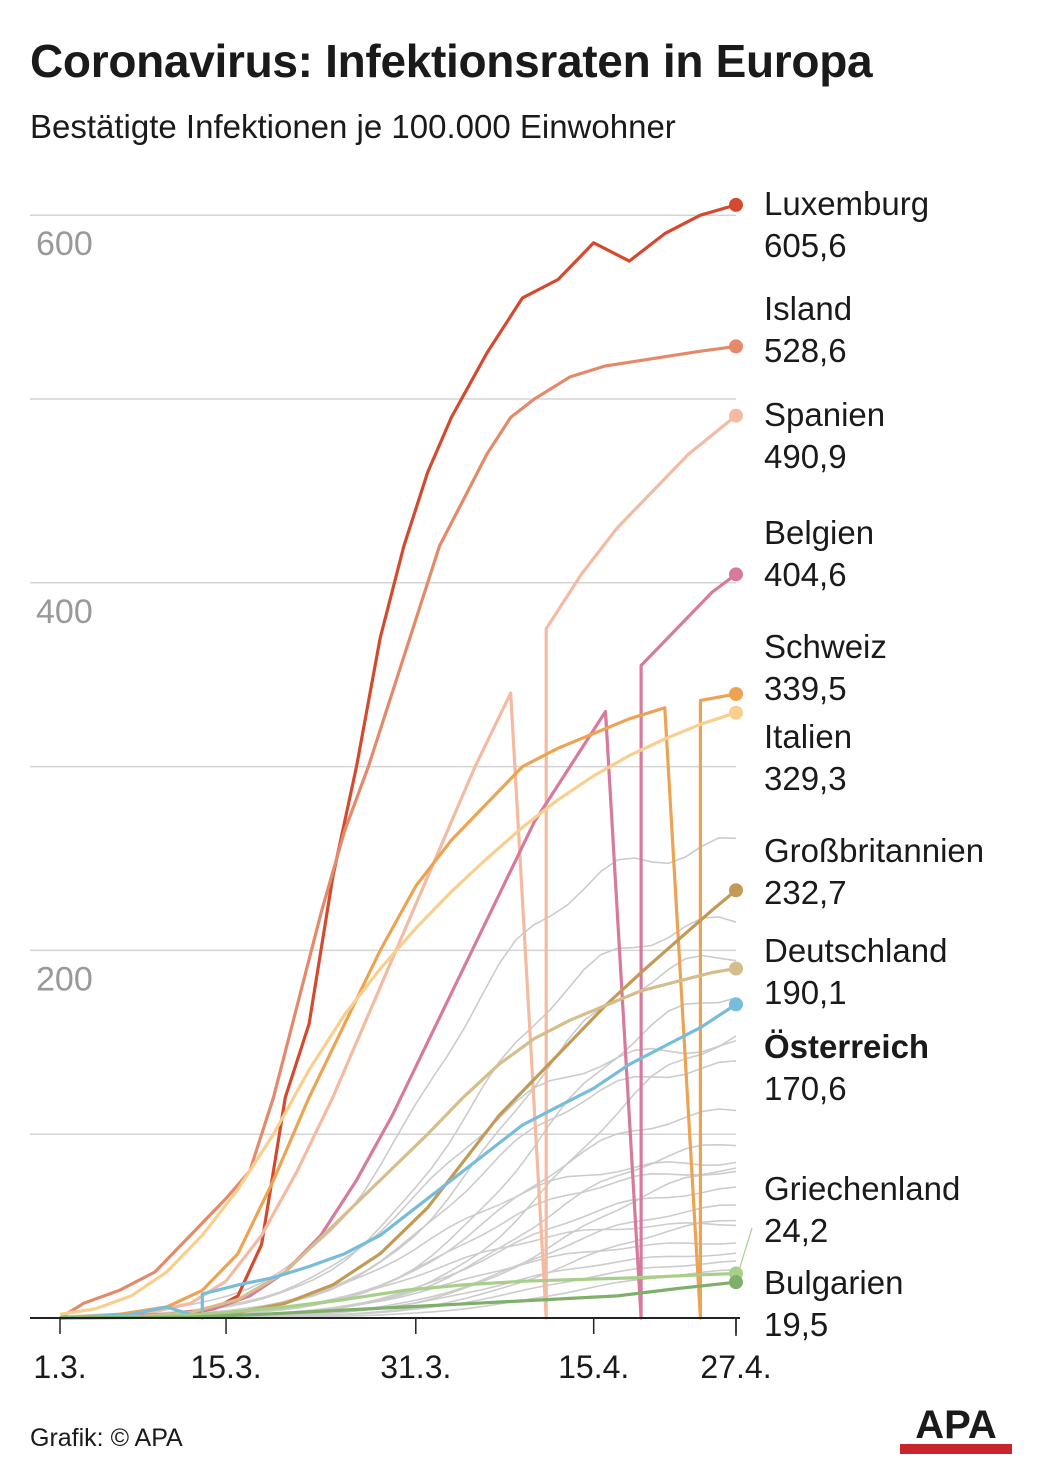  I want to click on series-name-label: Spanien, so click(824, 414).